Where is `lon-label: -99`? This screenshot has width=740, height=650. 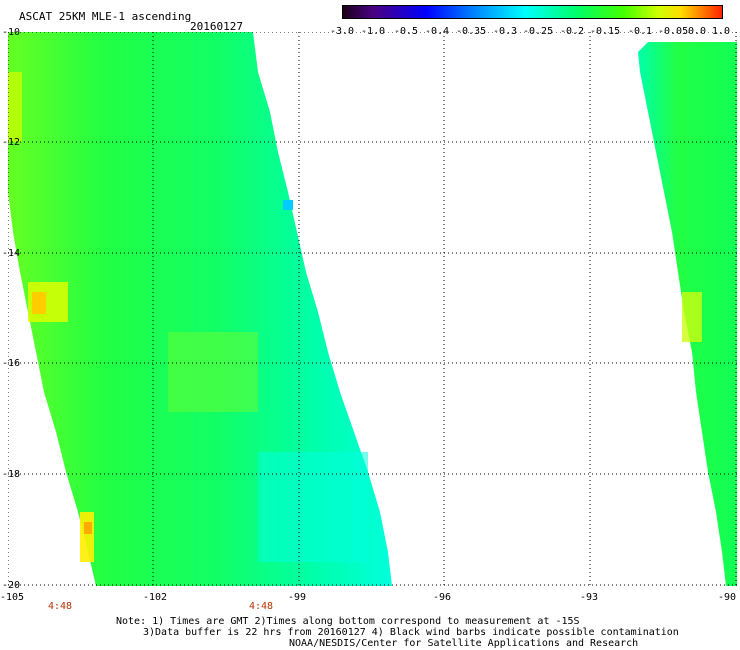 lon-label: -99 is located at coordinates (297, 597).